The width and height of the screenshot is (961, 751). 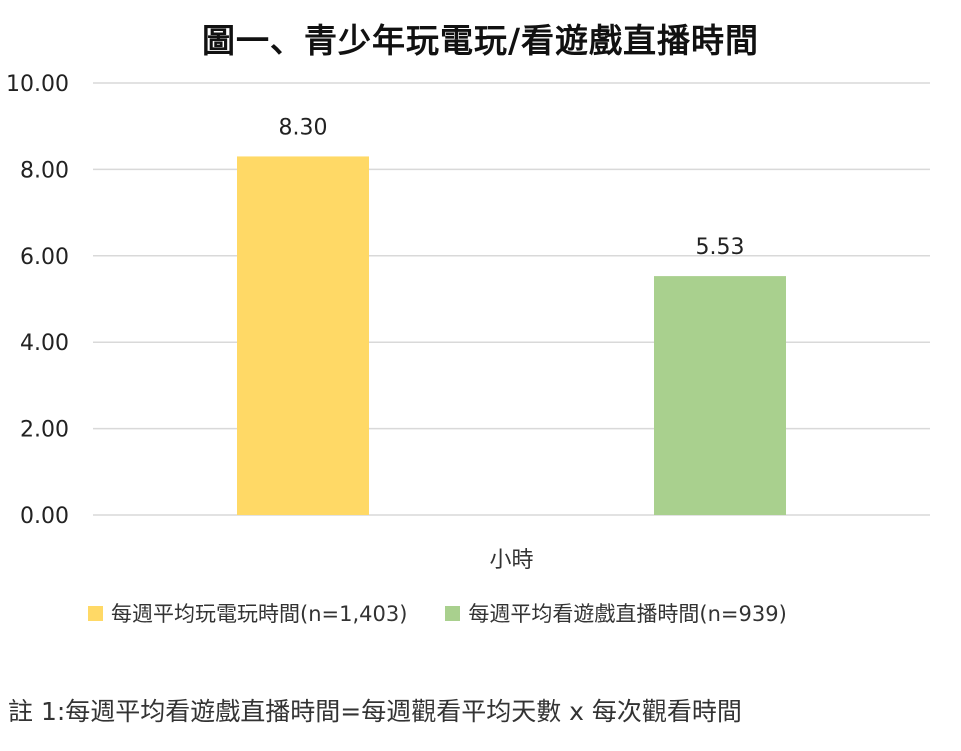 What do you see at coordinates (627, 614) in the screenshot?
I see `legend-label-streaming: 每週平均看遊戲直播時間(n=939)` at bounding box center [627, 614].